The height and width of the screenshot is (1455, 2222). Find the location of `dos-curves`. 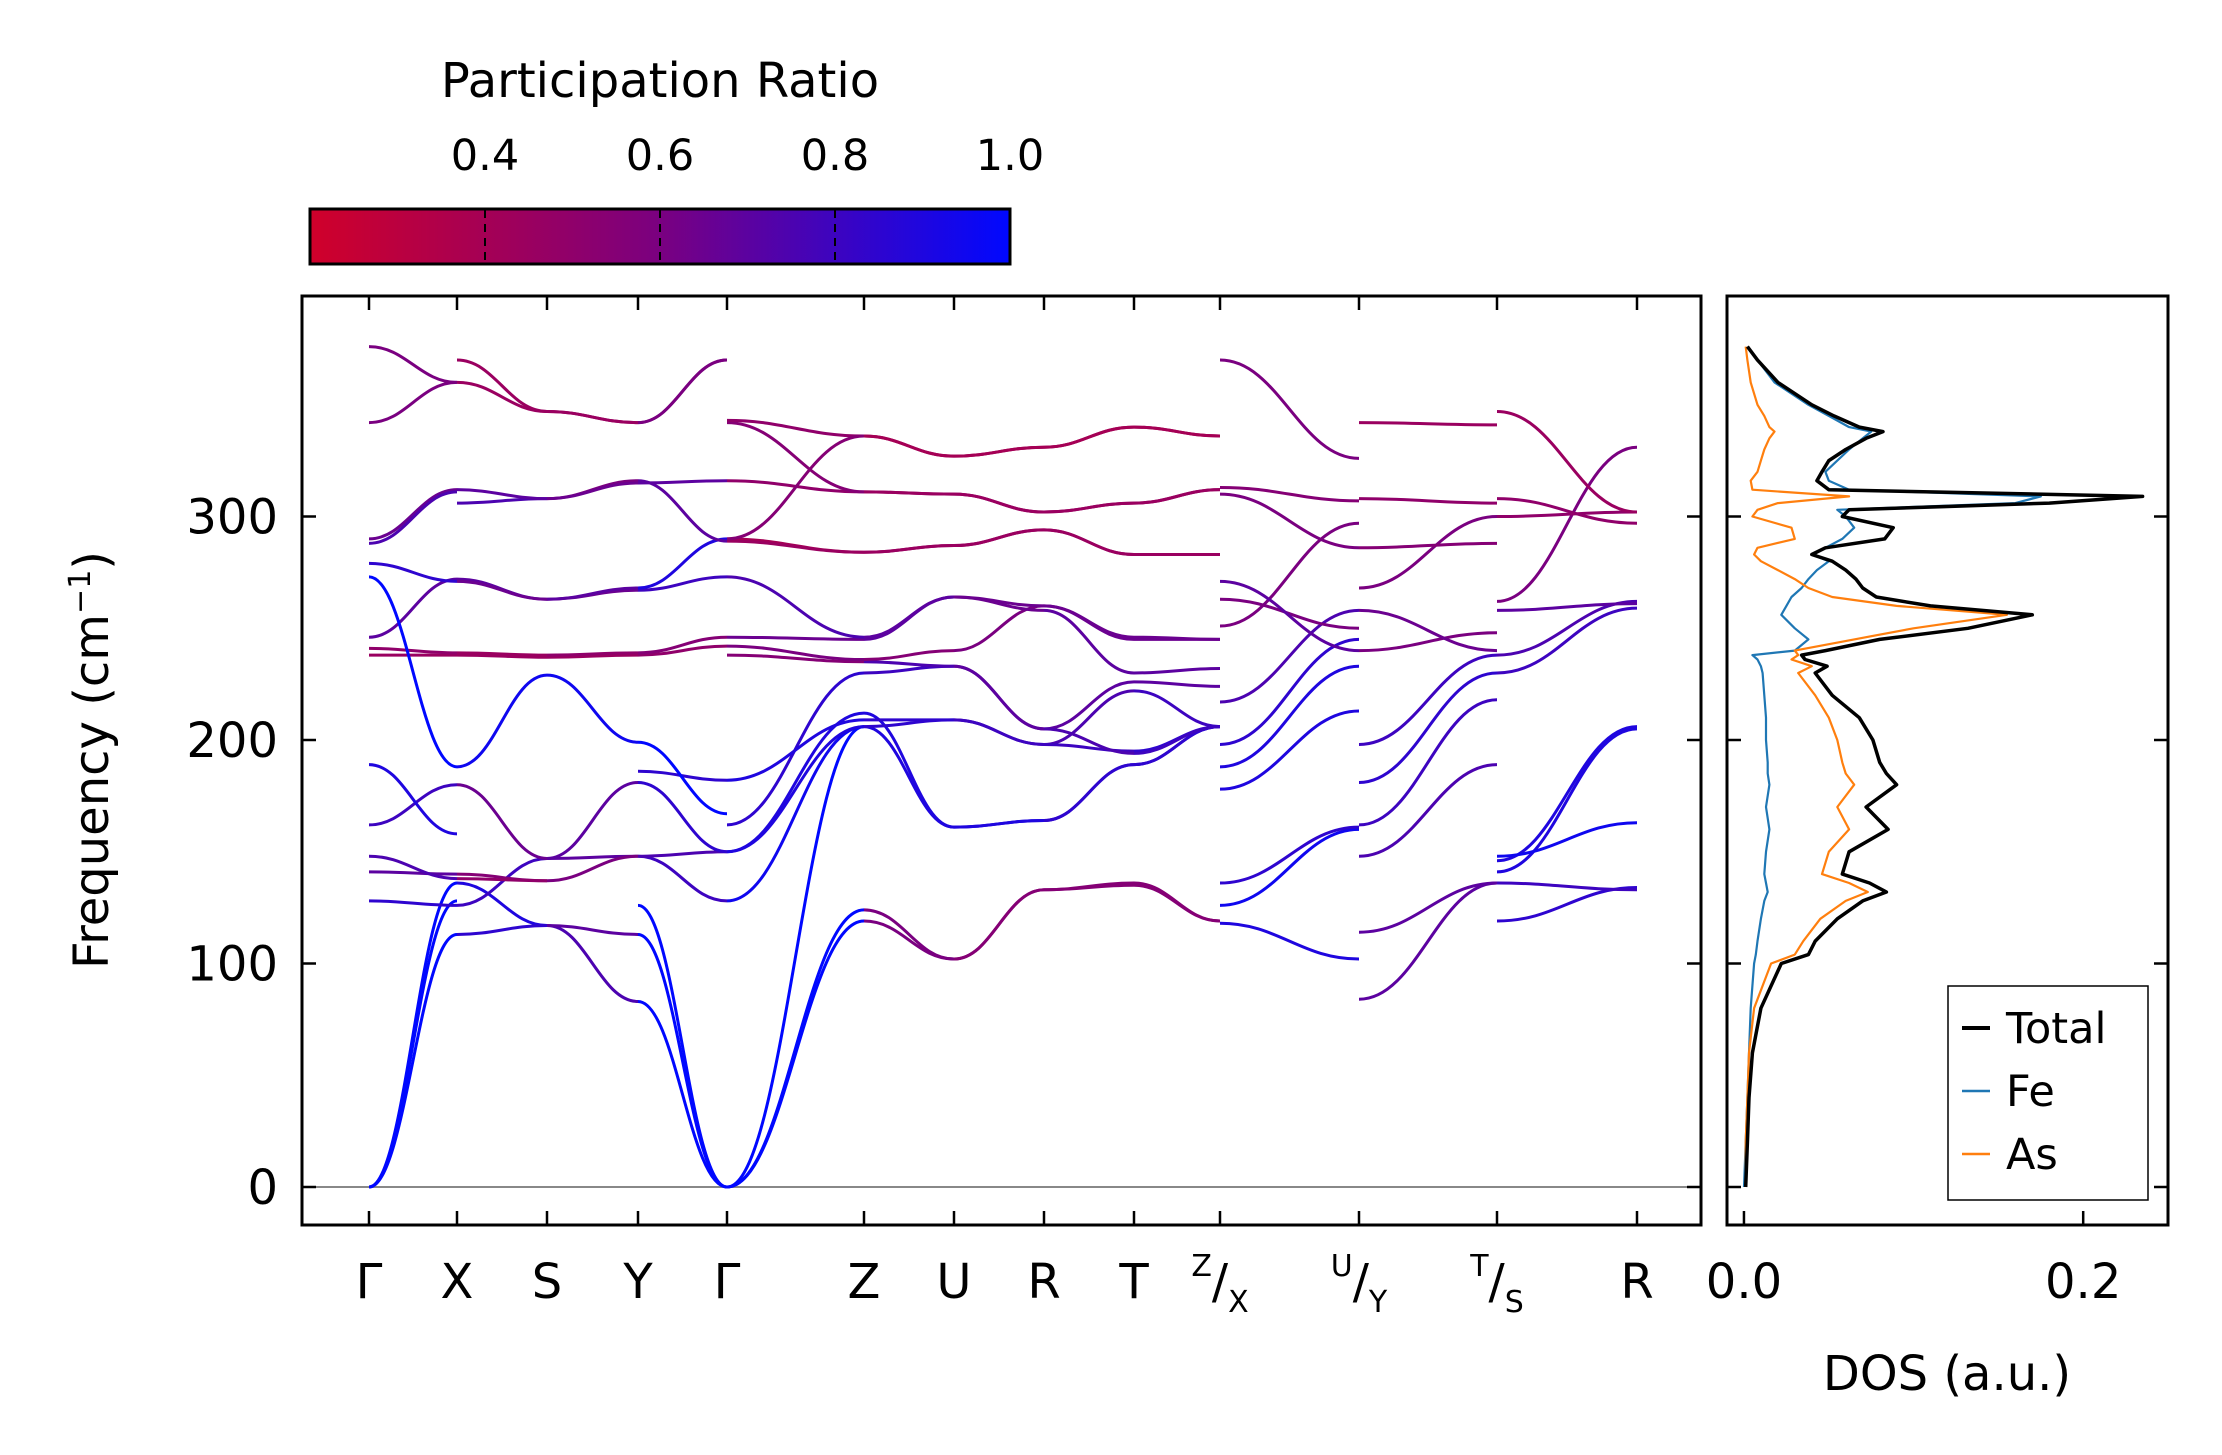

dos-curves is located at coordinates (1943, 766).